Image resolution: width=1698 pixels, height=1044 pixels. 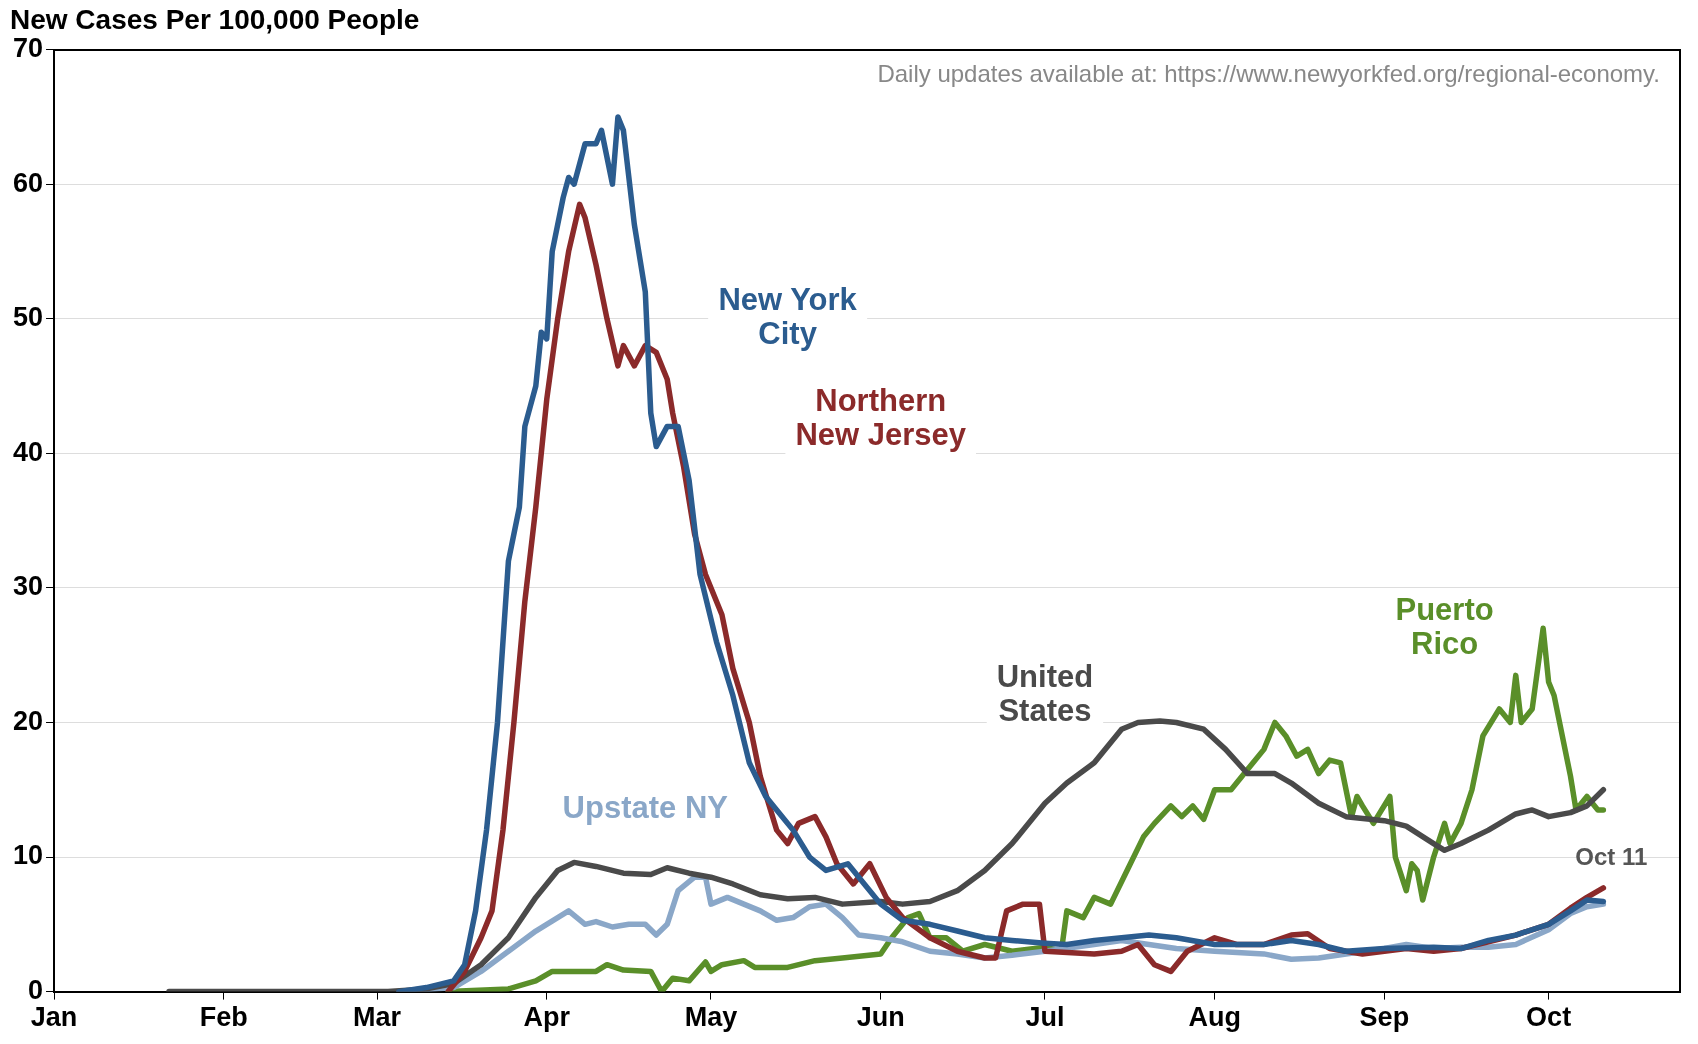 I want to click on y-tick-label: 70, so click(x=28, y=48).